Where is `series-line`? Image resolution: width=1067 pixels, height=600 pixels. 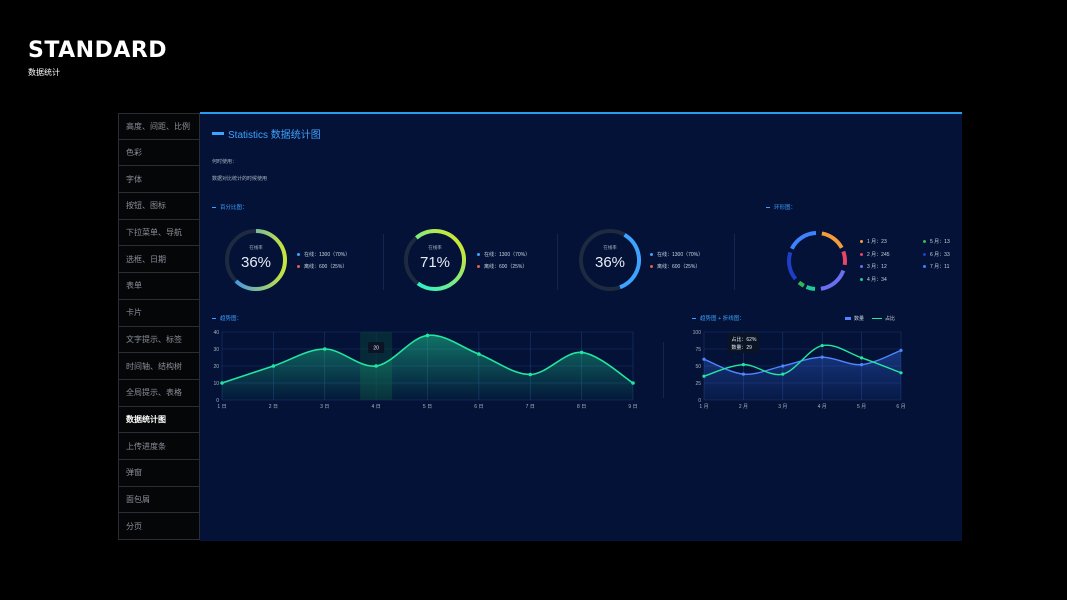
series-line is located at coordinates (802, 360).